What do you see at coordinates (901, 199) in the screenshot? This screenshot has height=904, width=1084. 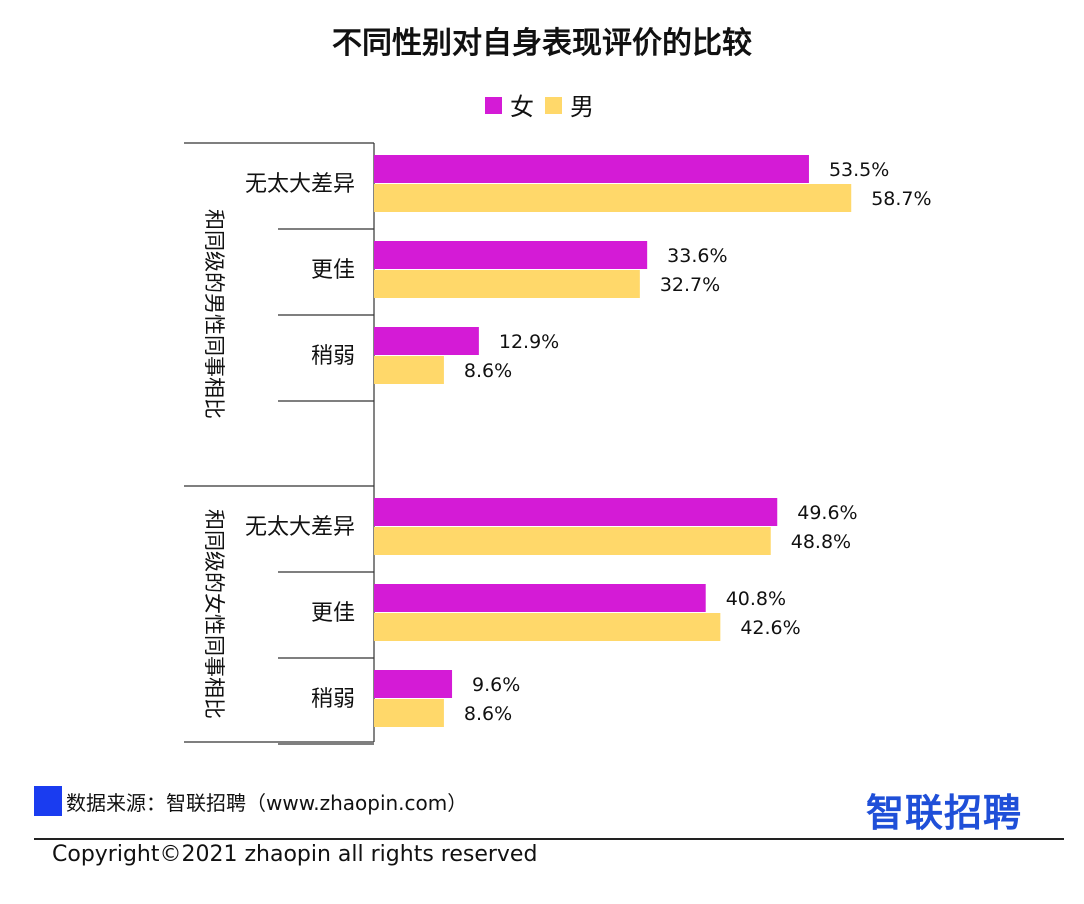 I see `value-label-male: 58.7%` at bounding box center [901, 199].